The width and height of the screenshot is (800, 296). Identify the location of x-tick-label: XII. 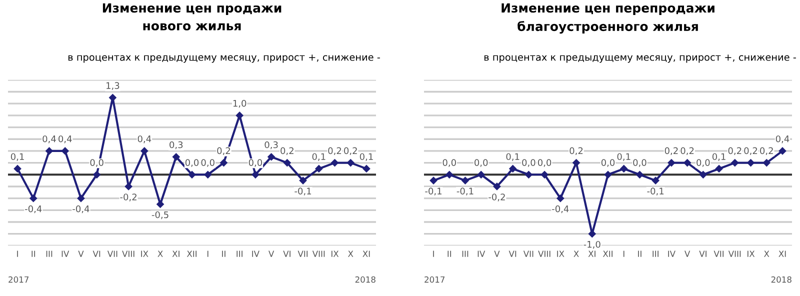
(607, 253).